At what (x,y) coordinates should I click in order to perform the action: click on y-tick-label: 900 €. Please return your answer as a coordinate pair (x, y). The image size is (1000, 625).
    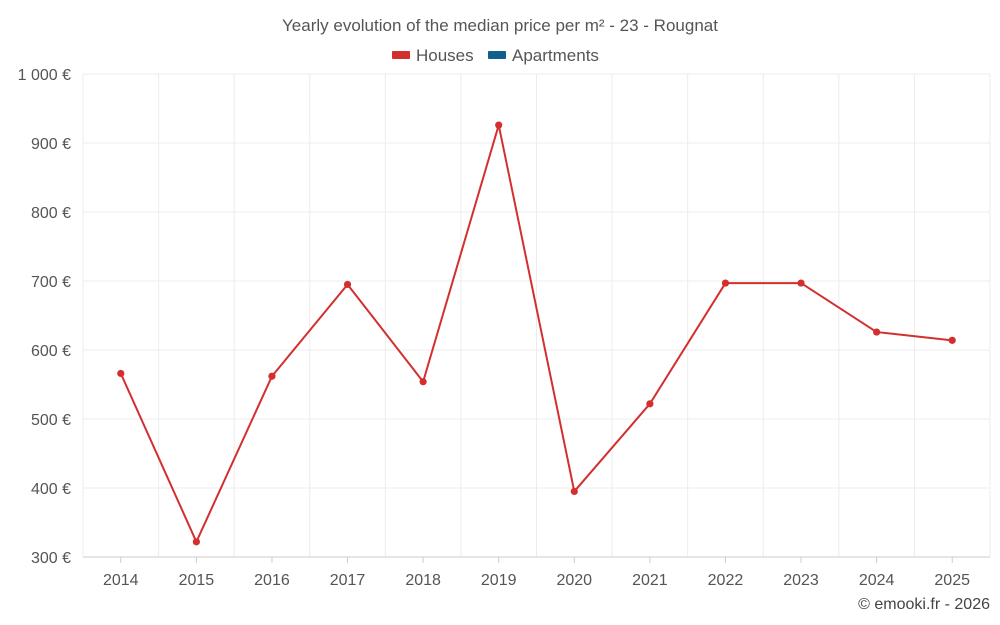
    Looking at the image, I should click on (51, 144).